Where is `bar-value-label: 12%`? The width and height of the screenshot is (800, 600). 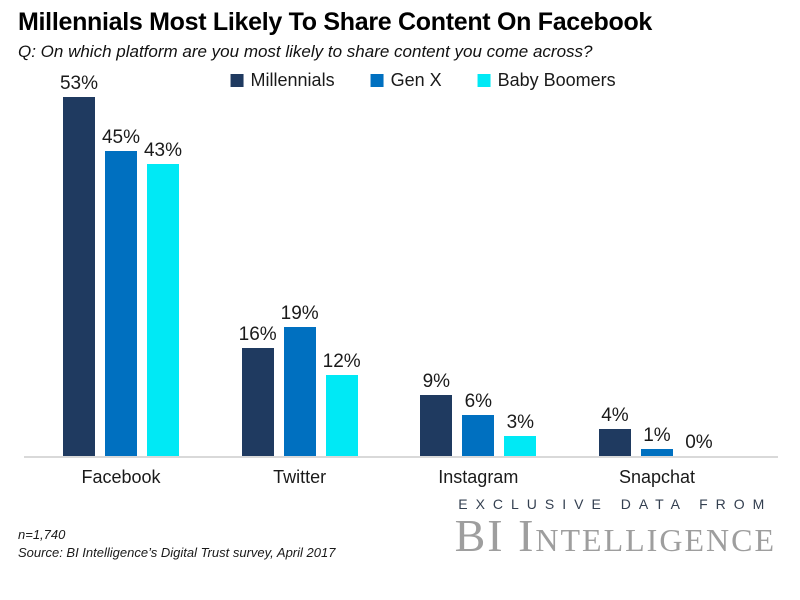
bar-value-label: 12% is located at coordinates (341, 361).